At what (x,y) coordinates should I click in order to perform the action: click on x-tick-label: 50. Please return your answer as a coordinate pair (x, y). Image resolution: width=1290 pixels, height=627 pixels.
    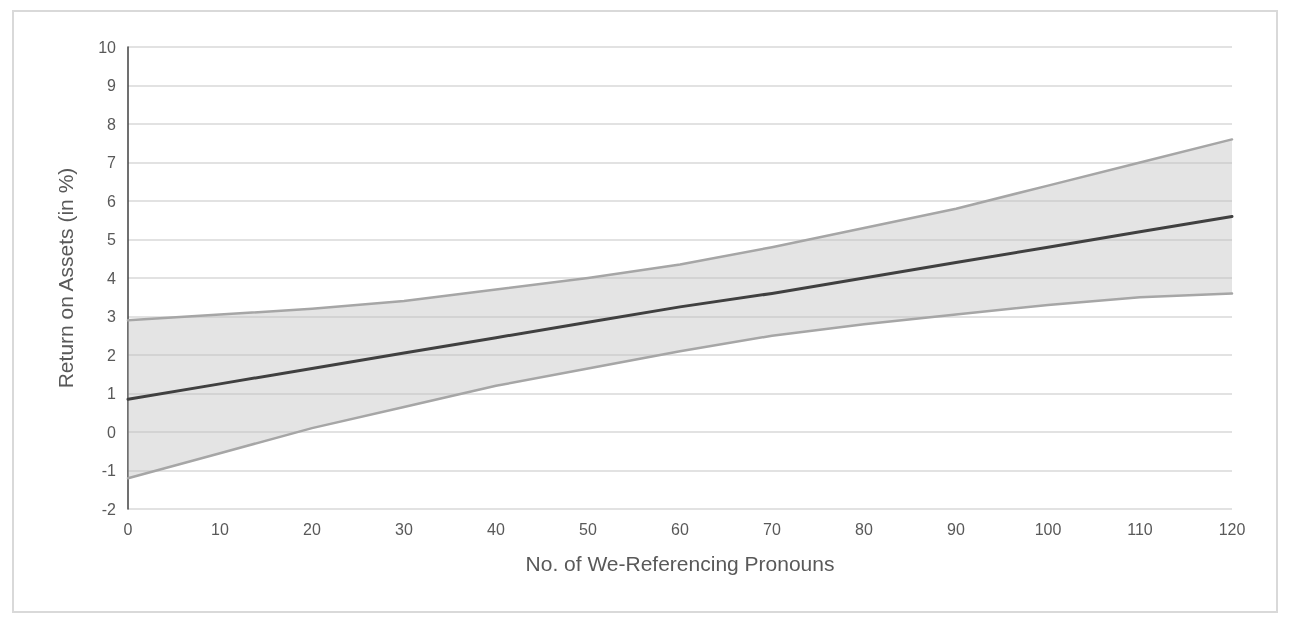
    Looking at the image, I should click on (588, 529).